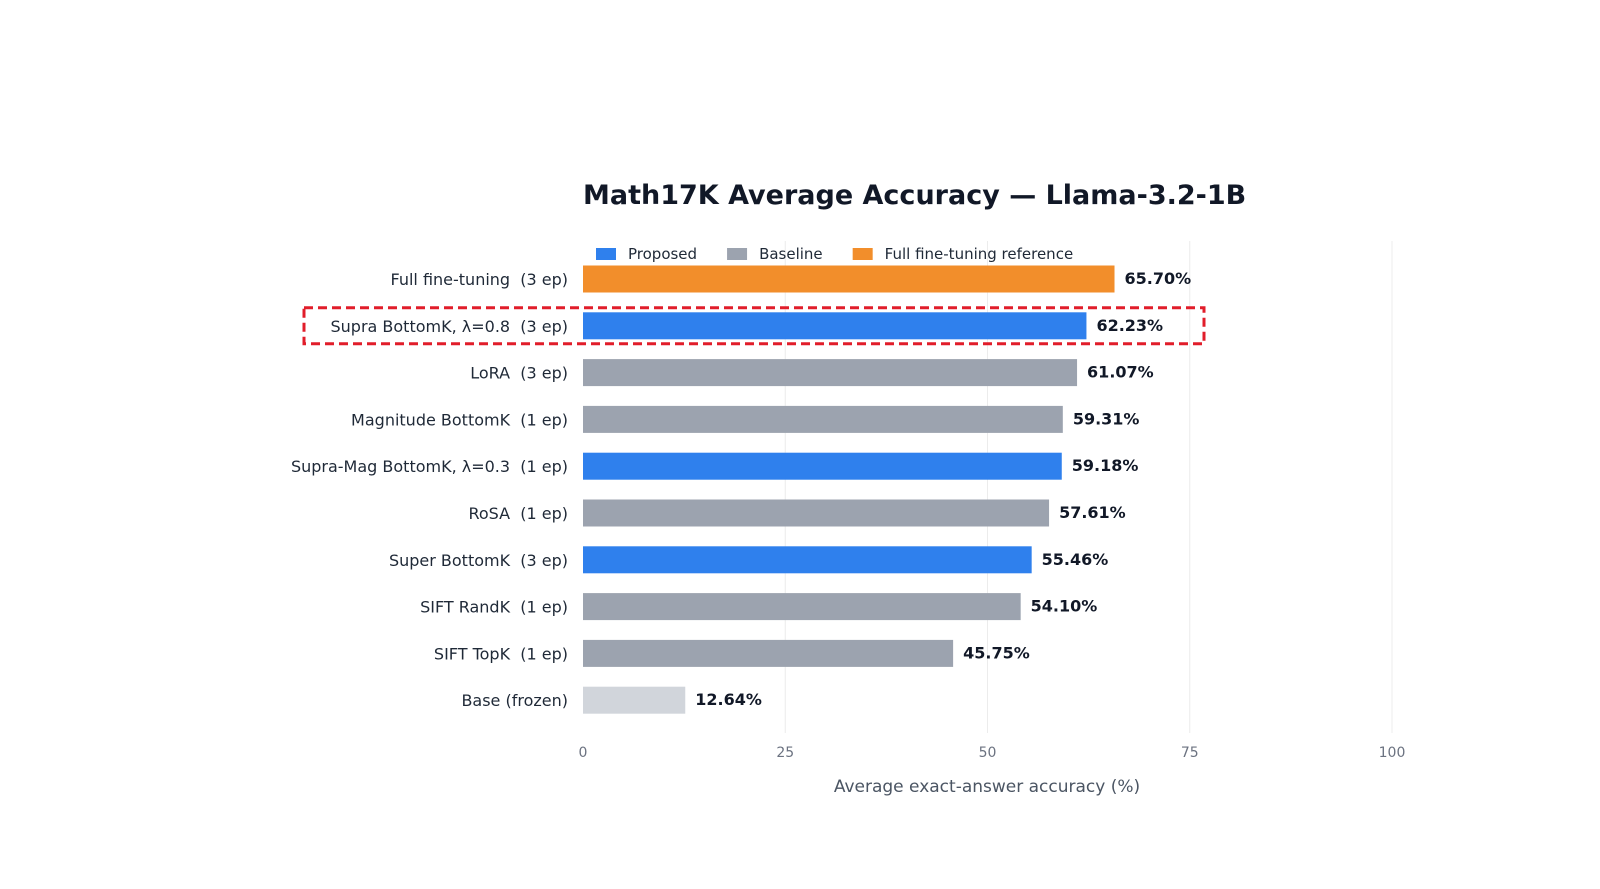  Describe the element at coordinates (1392, 753) in the screenshot. I see `x-tick-label-100: 100` at that location.